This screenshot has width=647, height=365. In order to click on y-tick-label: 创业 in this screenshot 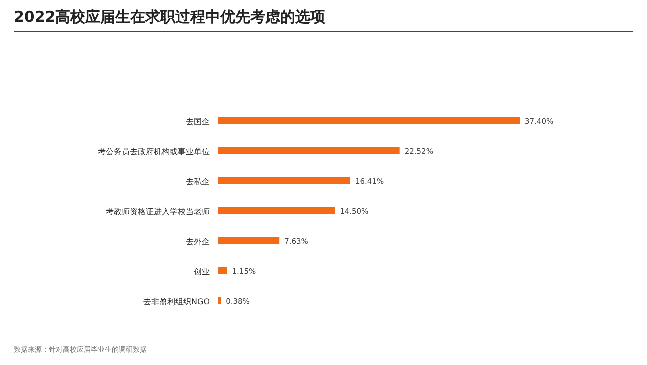, I will do `click(202, 272)`.